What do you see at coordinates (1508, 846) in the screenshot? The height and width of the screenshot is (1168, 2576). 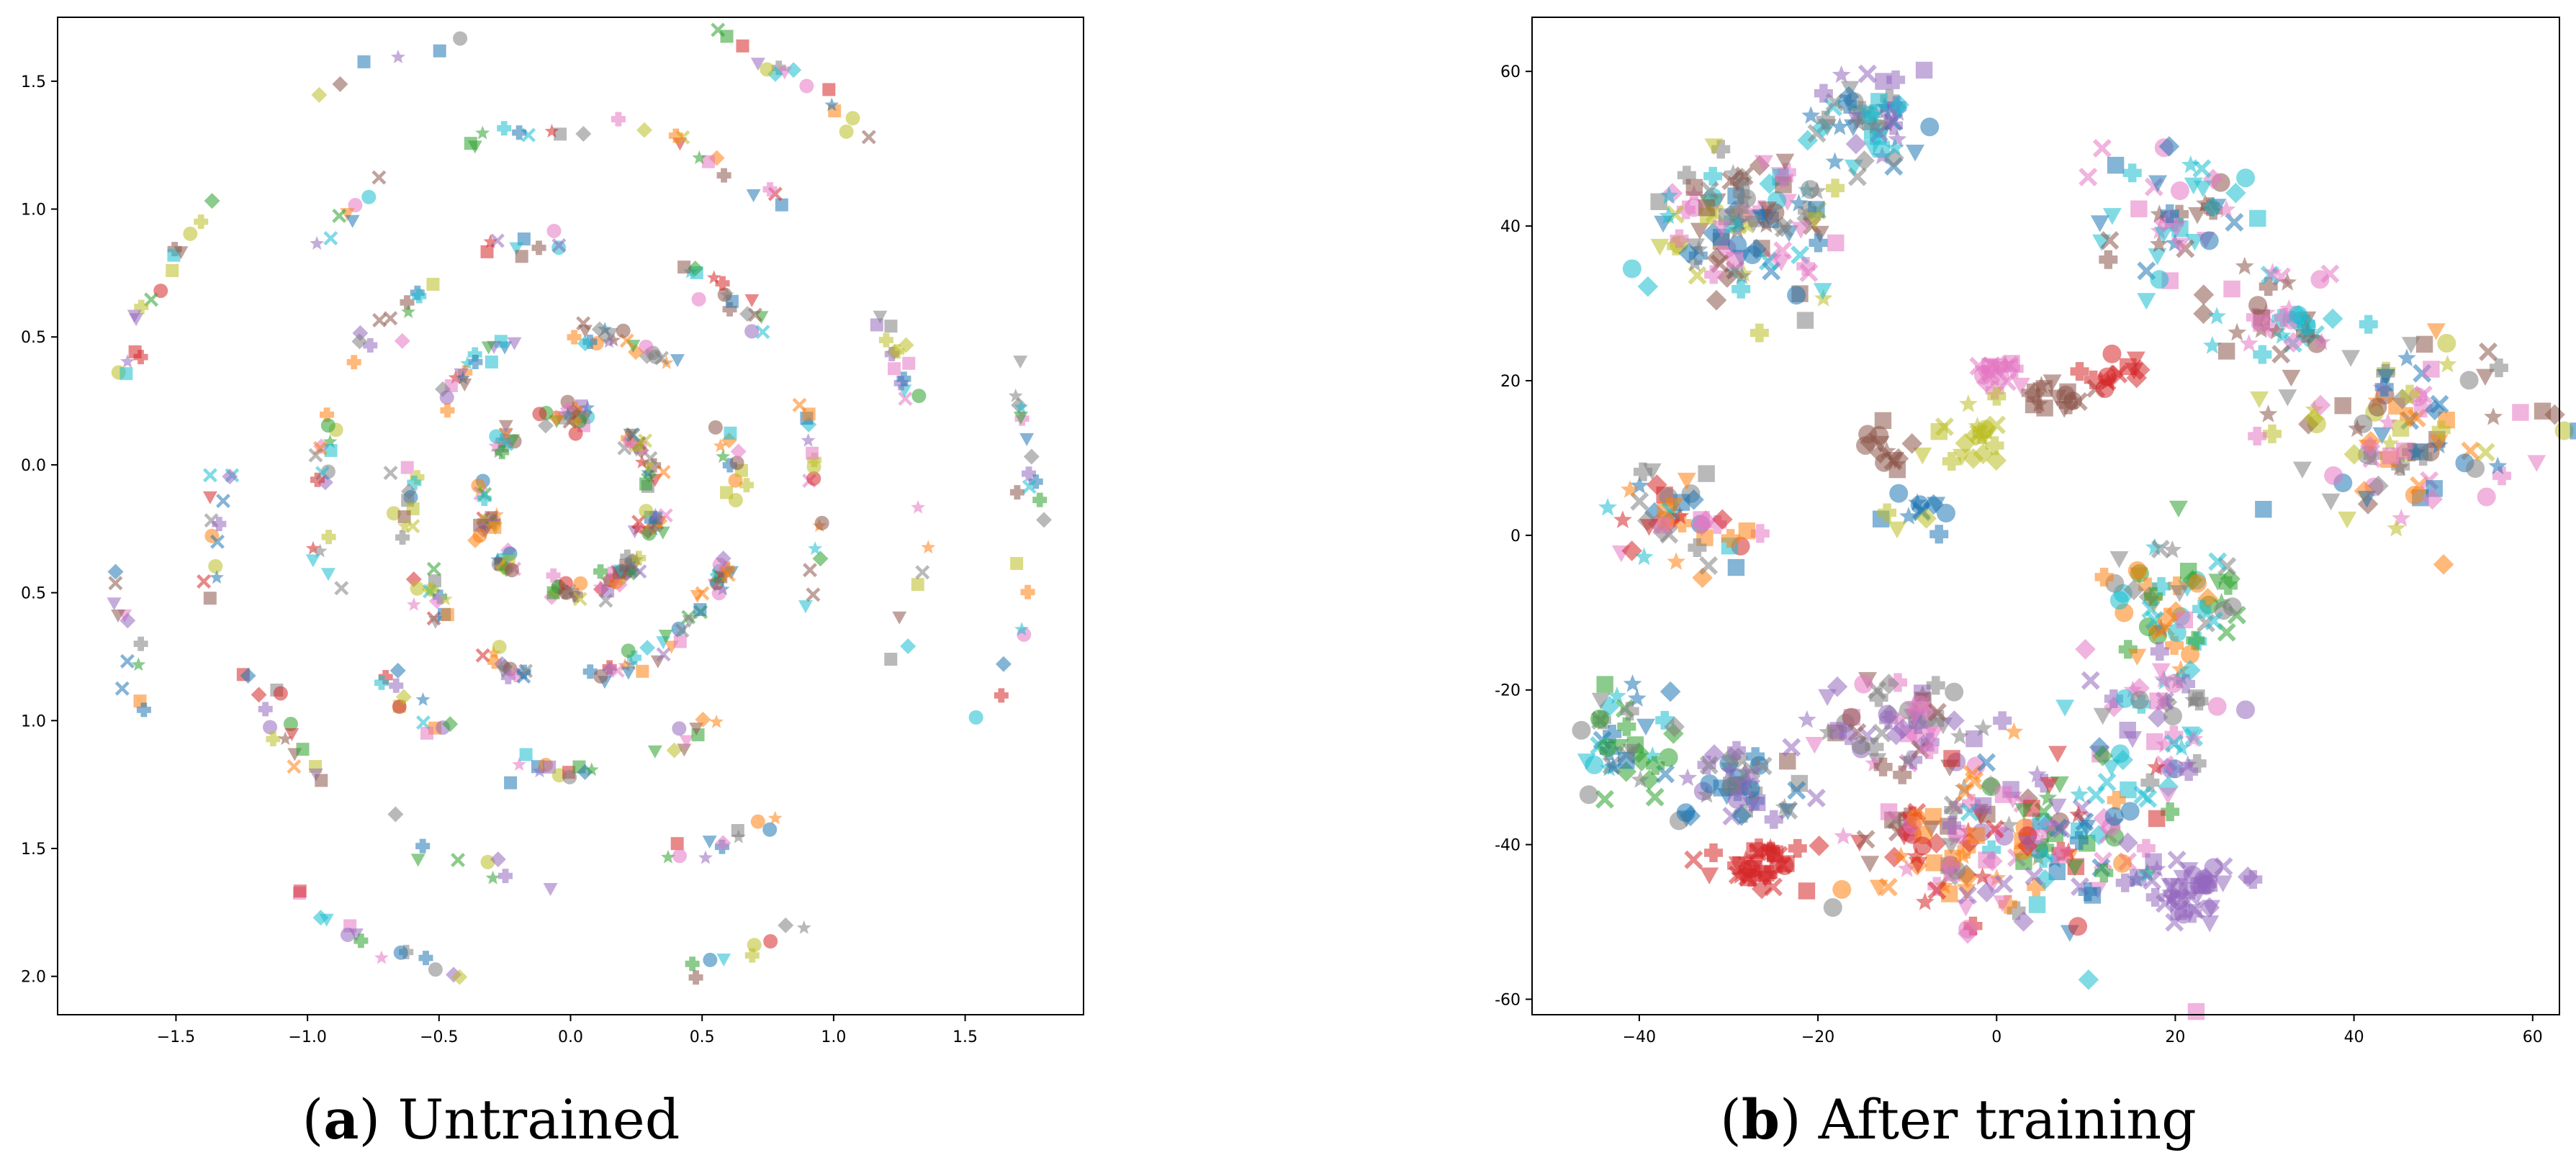 I see `y-tick-label: -40` at bounding box center [1508, 846].